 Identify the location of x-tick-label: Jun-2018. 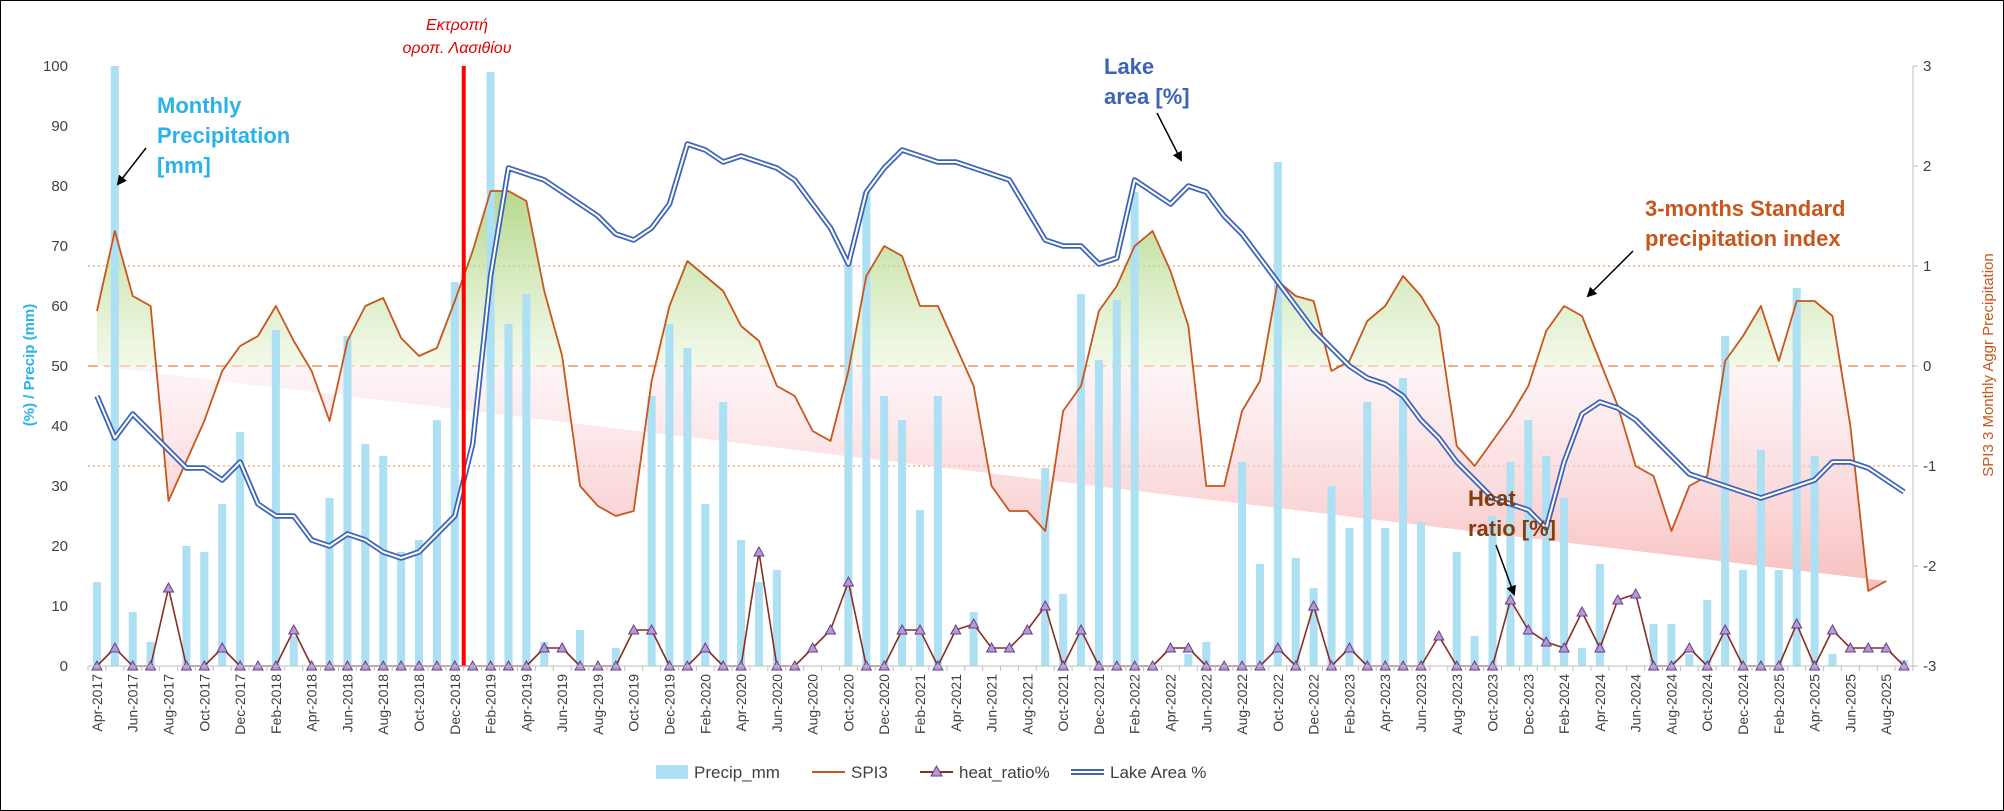
(347, 703).